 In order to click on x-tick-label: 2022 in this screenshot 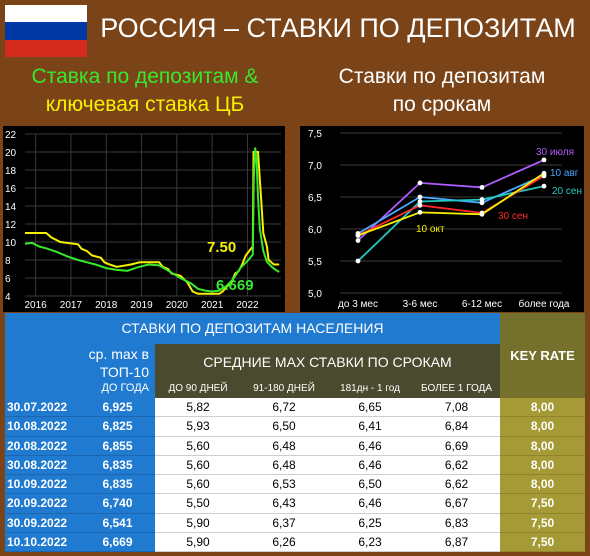, I will do `click(247, 305)`.